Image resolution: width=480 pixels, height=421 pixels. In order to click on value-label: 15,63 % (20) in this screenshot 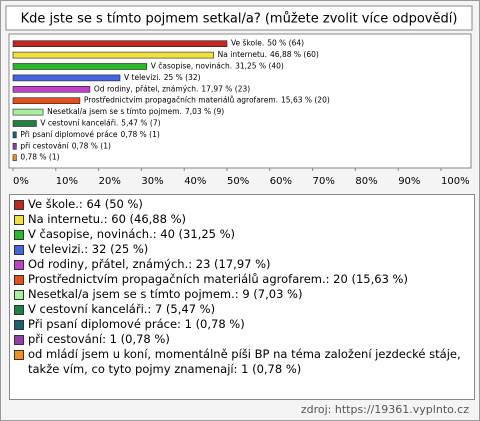, I will do `click(305, 100)`.